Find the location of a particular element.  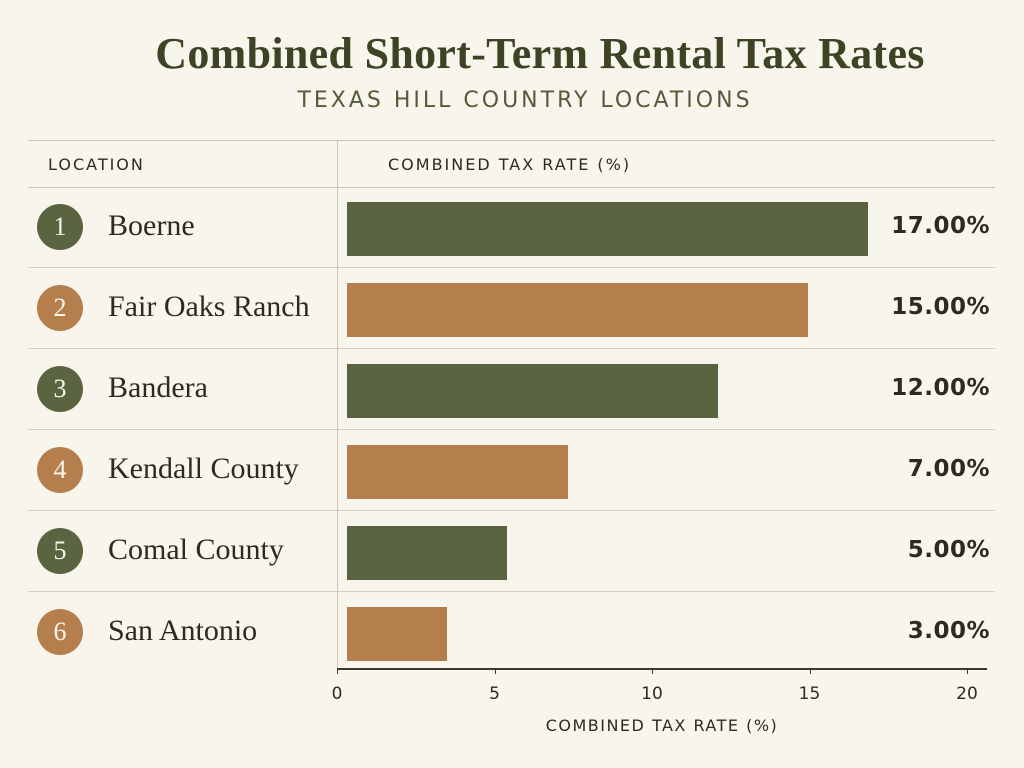

x-tick-label: 5 is located at coordinates (494, 694).